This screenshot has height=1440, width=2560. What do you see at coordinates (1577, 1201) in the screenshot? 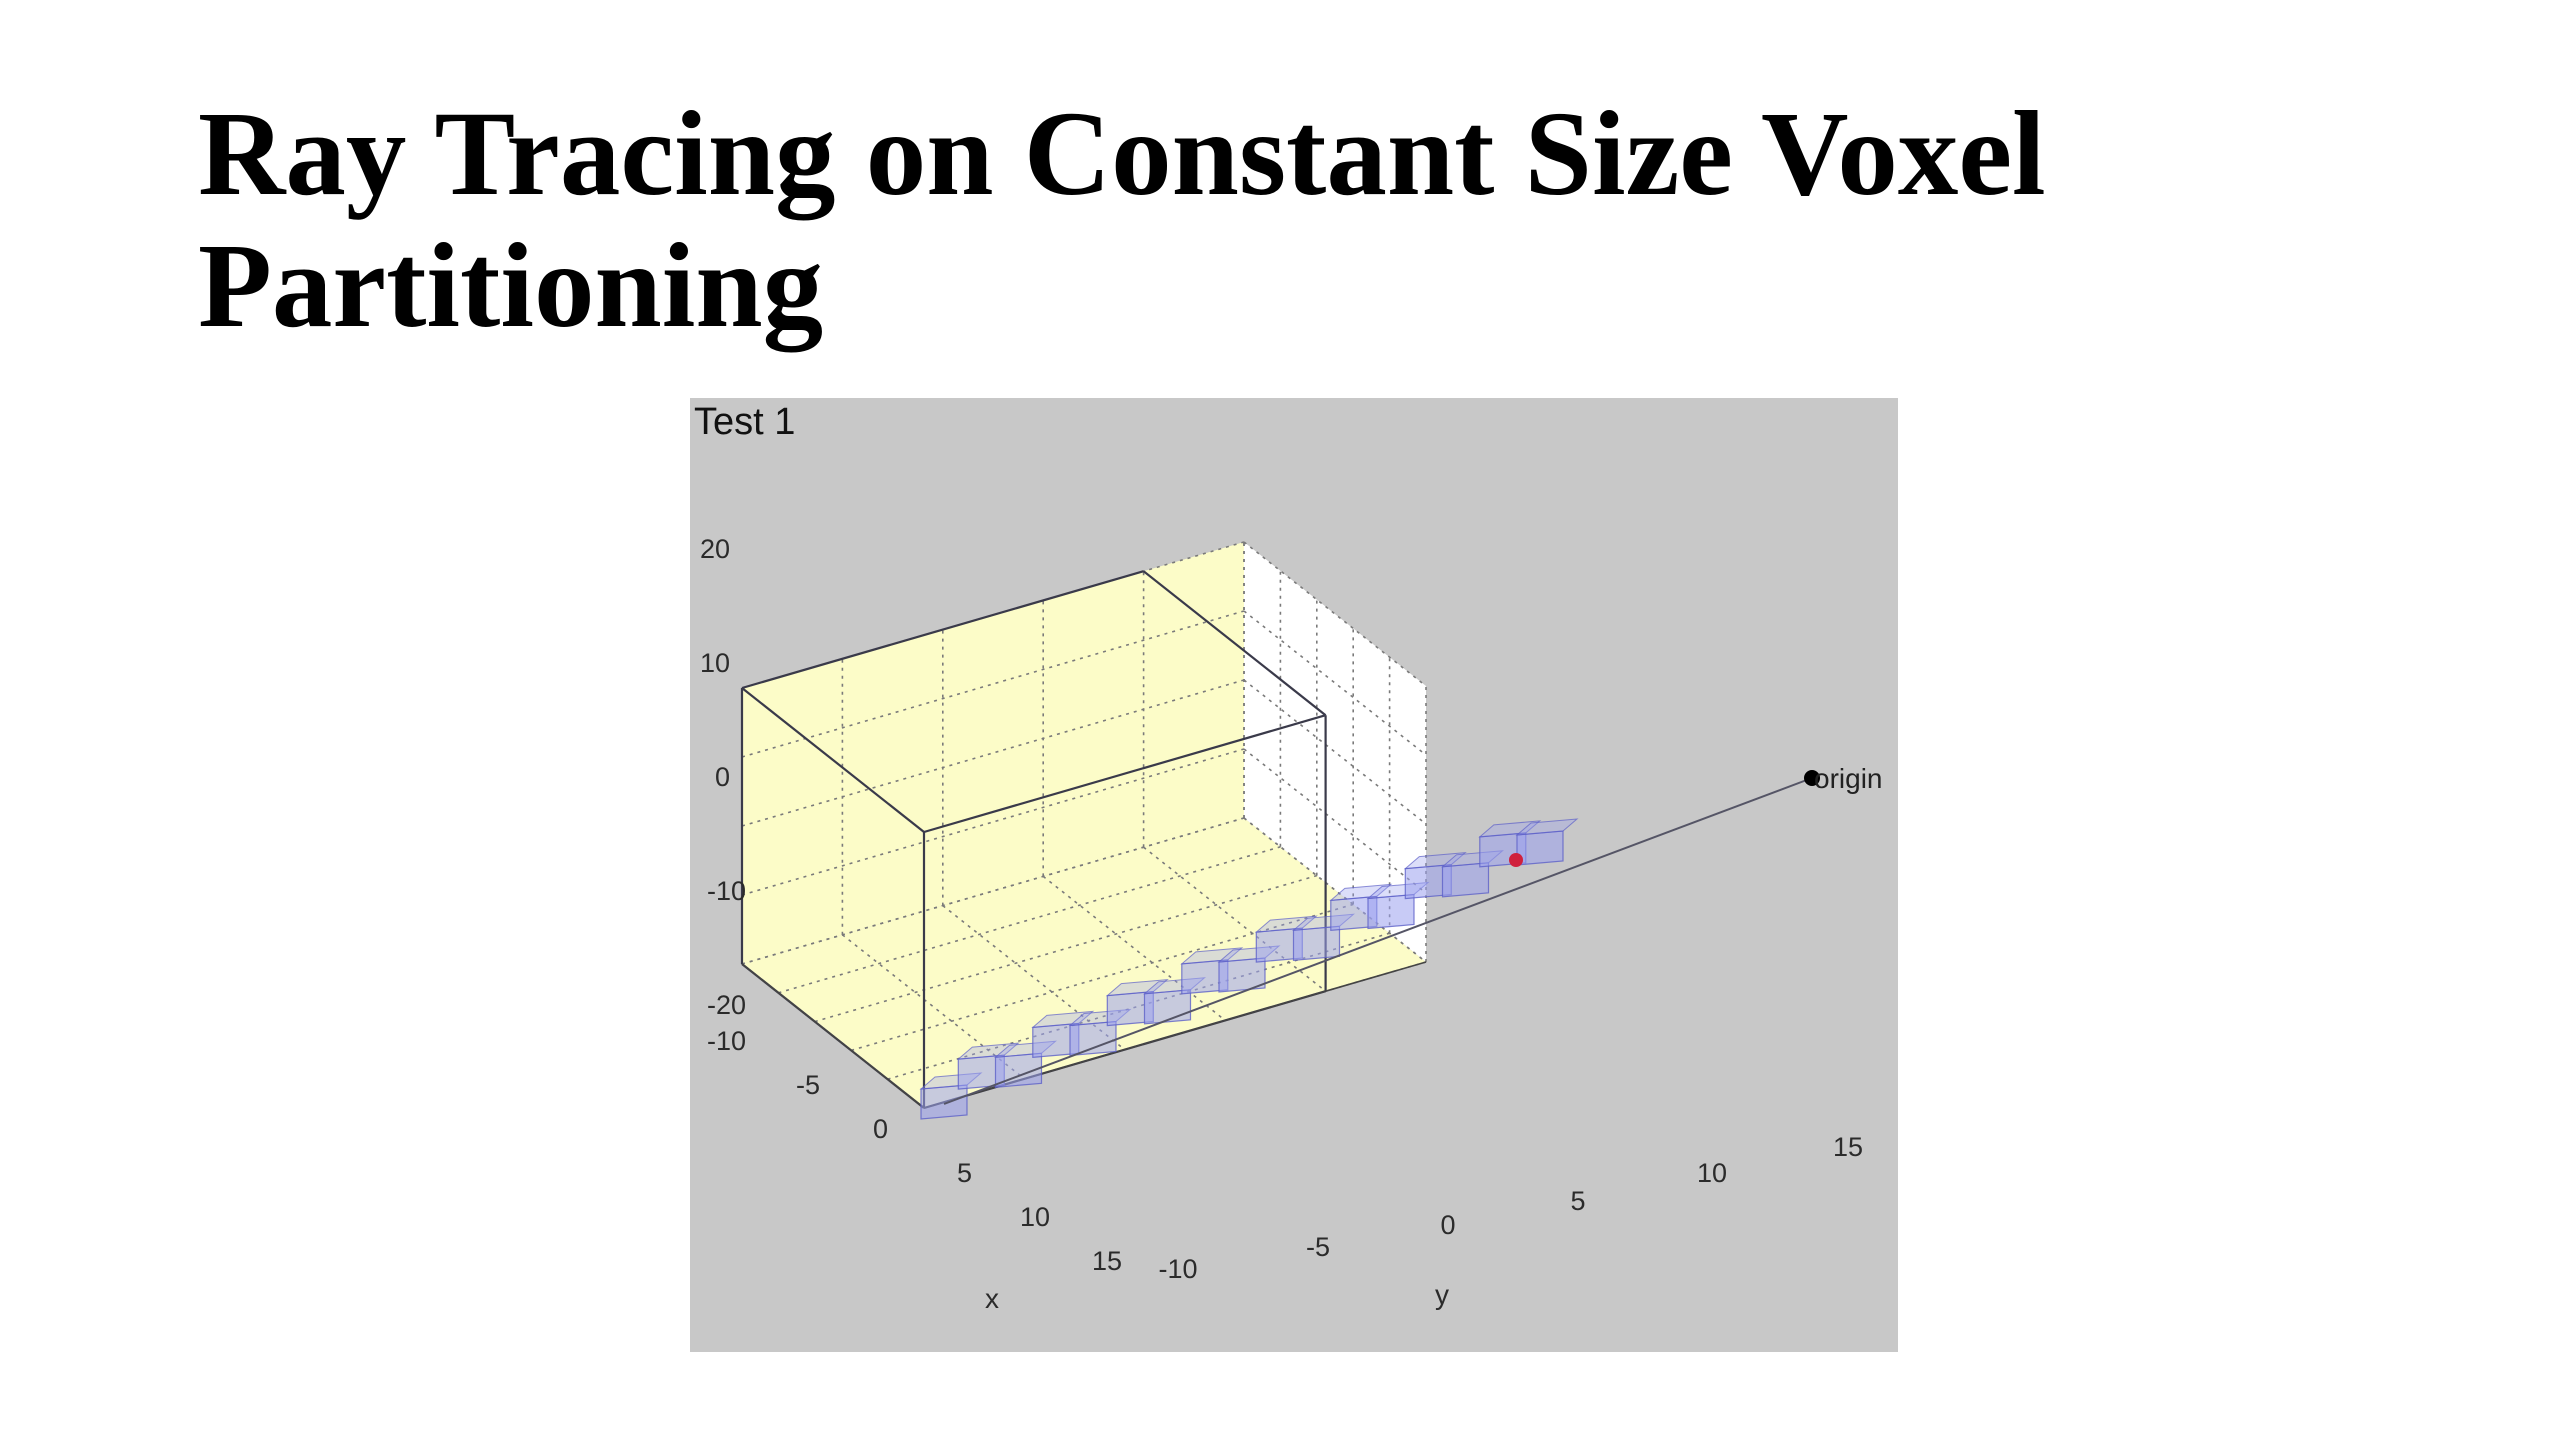
I see `y-tick-label: 5` at bounding box center [1577, 1201].